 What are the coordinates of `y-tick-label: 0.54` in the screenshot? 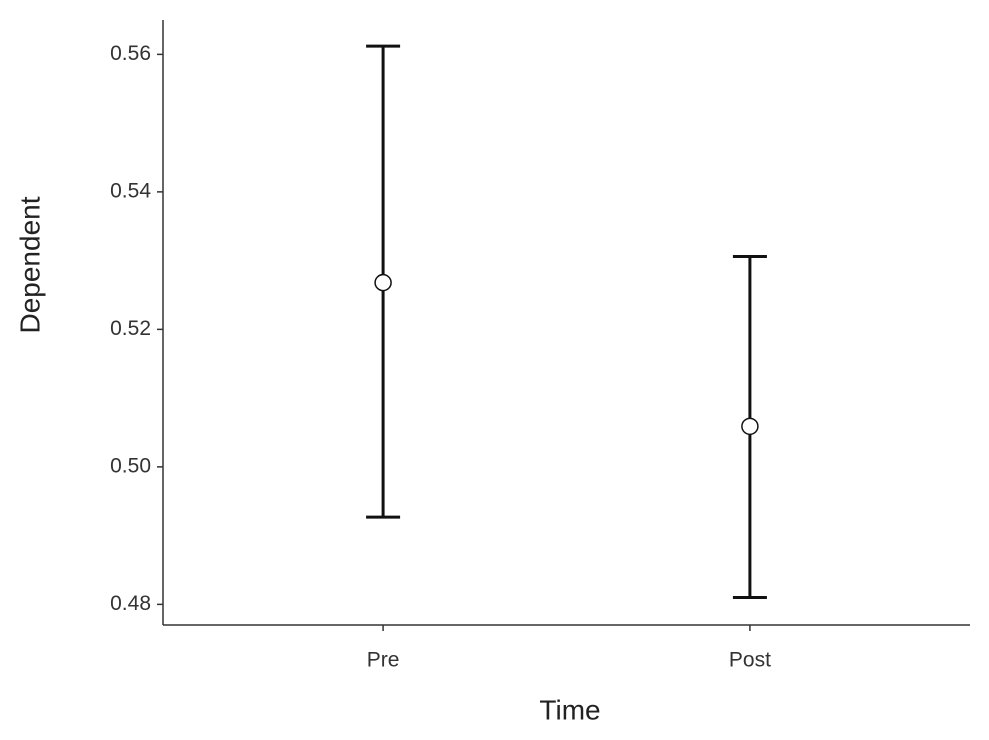 It's located at (130, 190).